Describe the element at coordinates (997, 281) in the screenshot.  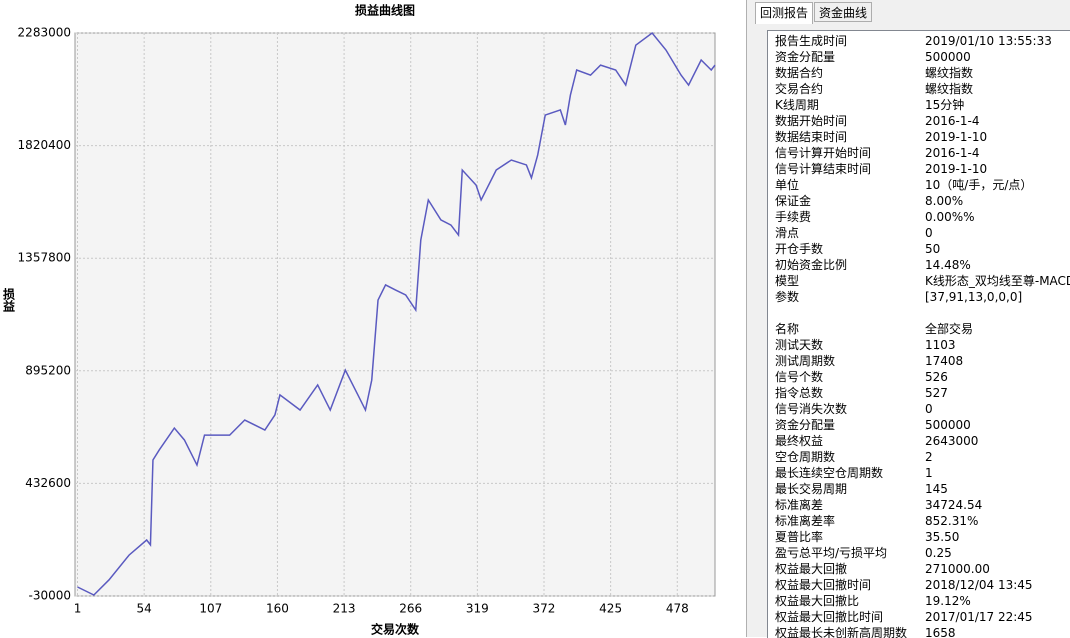
I see `report-value: K线形态_双均线至尊-MACD` at that location.